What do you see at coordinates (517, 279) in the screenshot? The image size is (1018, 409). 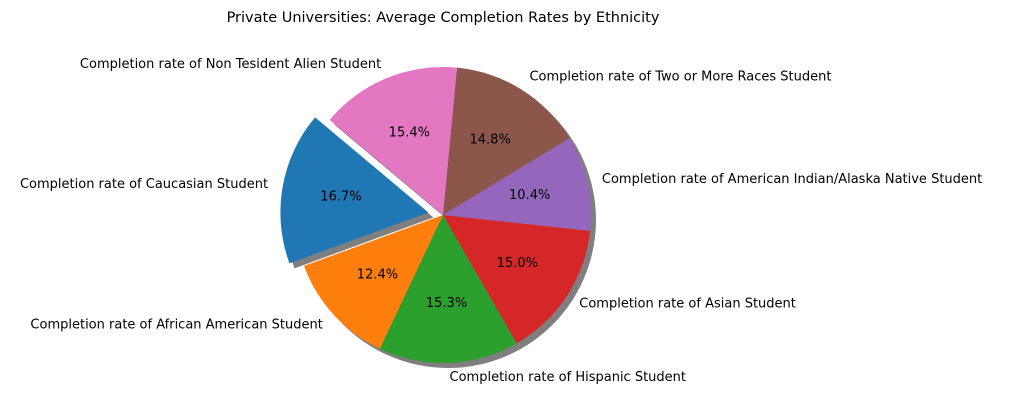 I see `pie-slice-asian-student` at bounding box center [517, 279].